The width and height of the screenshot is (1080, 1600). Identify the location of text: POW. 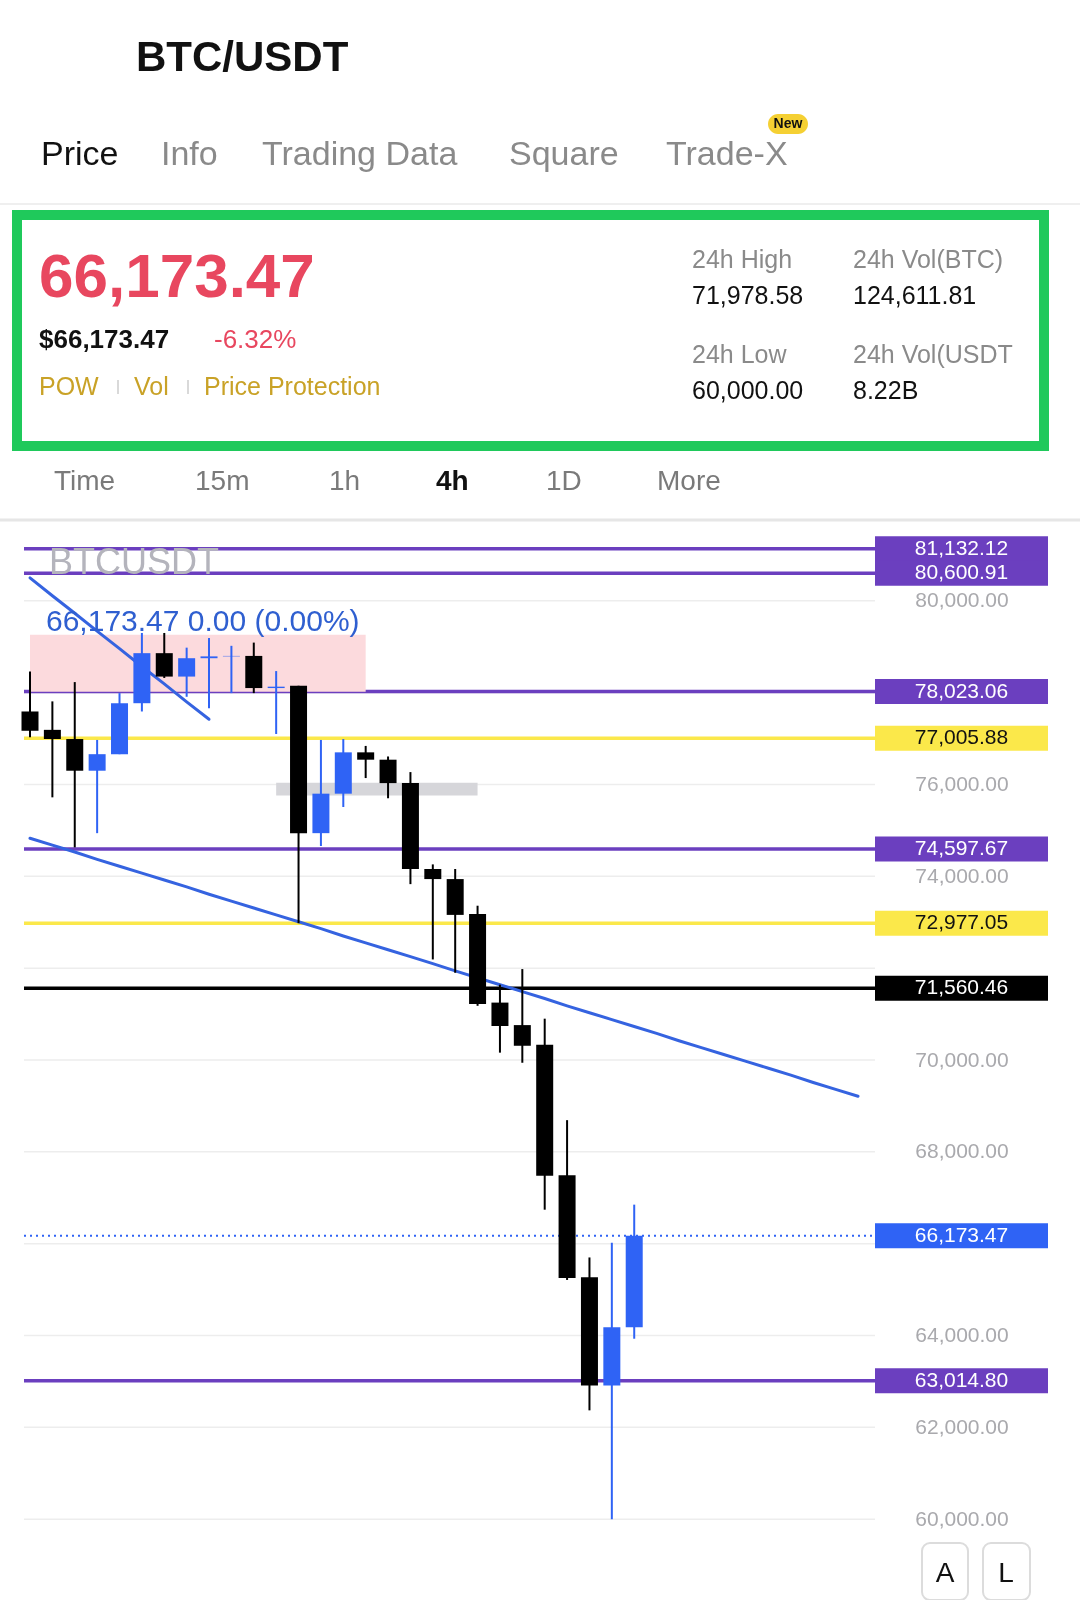
(69, 386).